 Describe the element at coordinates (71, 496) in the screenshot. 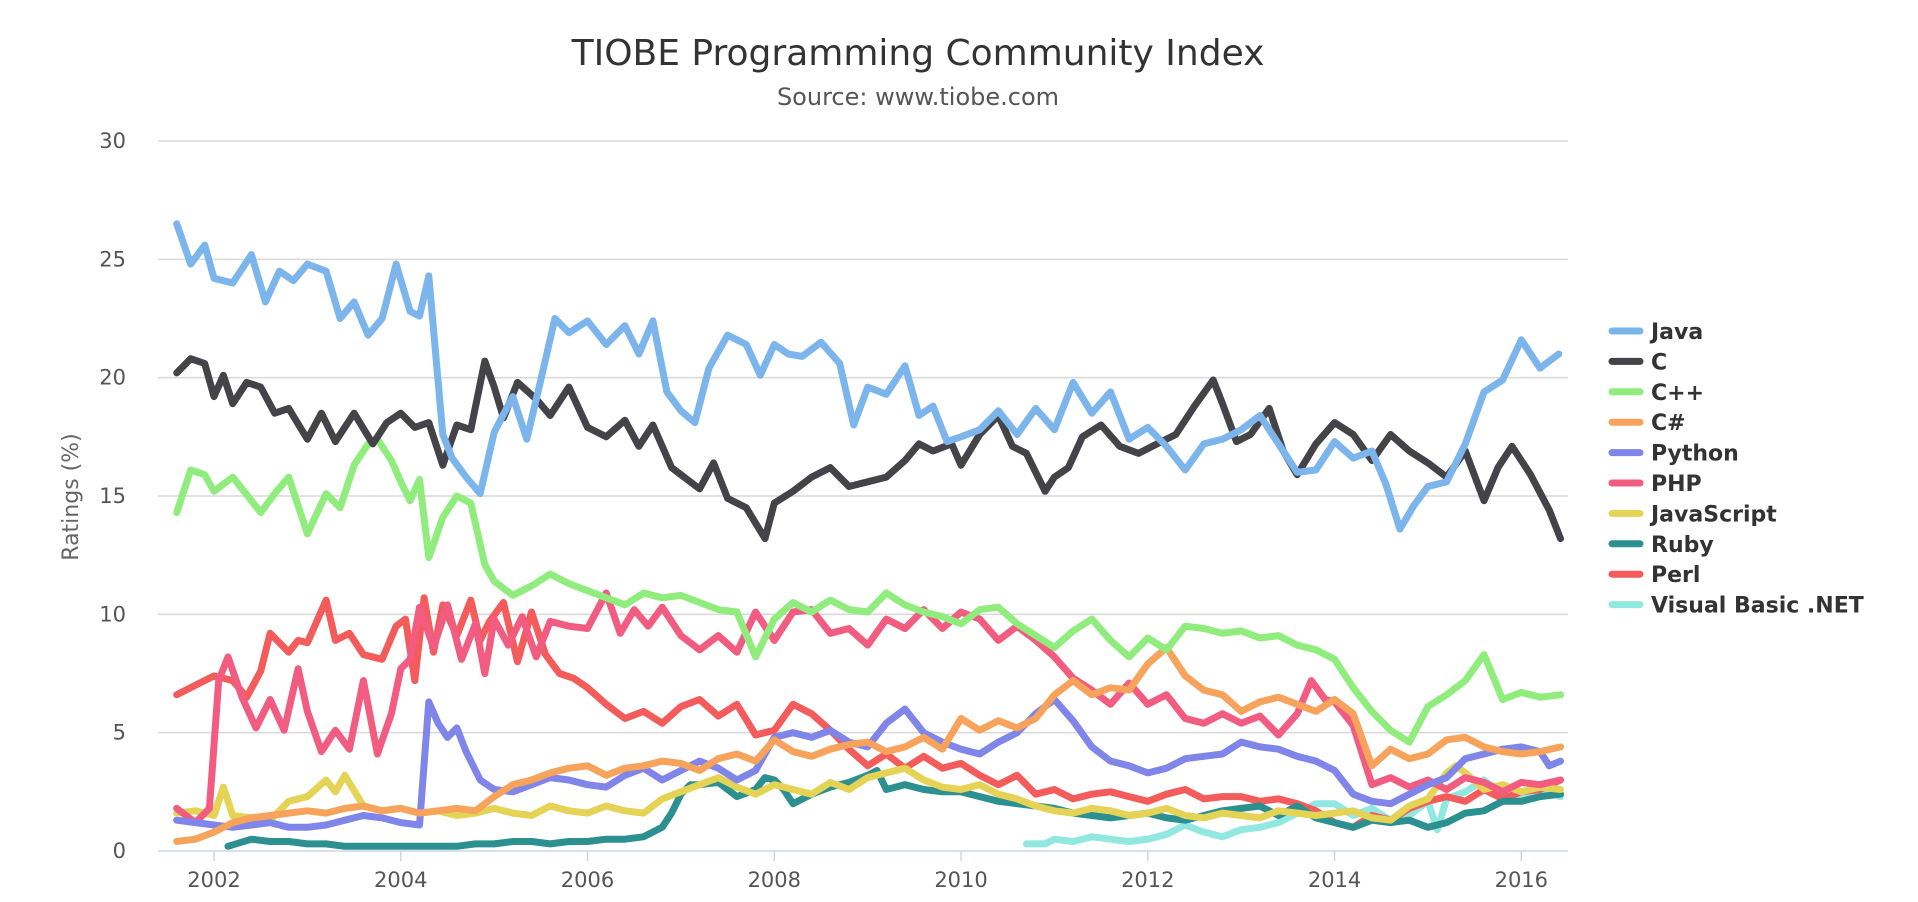

I see `y-axis-title: Ratings (%)` at that location.